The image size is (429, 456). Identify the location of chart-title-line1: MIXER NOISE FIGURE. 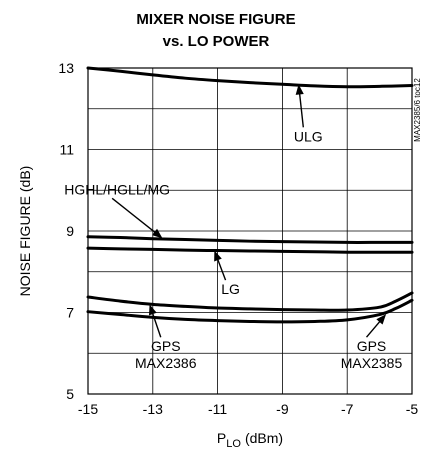
(215, 19).